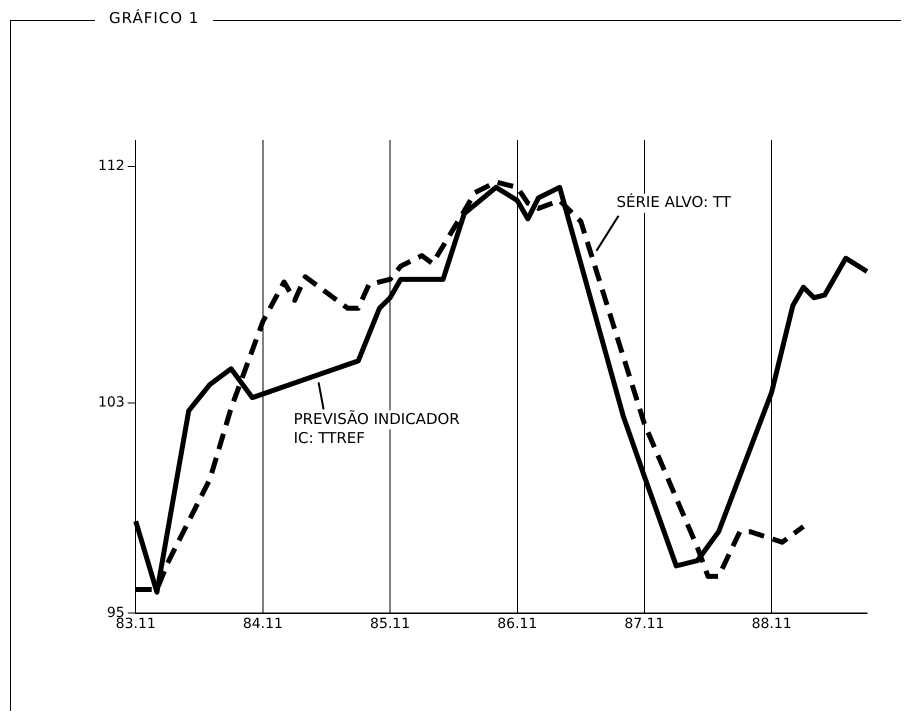  I want to click on x-tick-label: 86.11, so click(517, 624).